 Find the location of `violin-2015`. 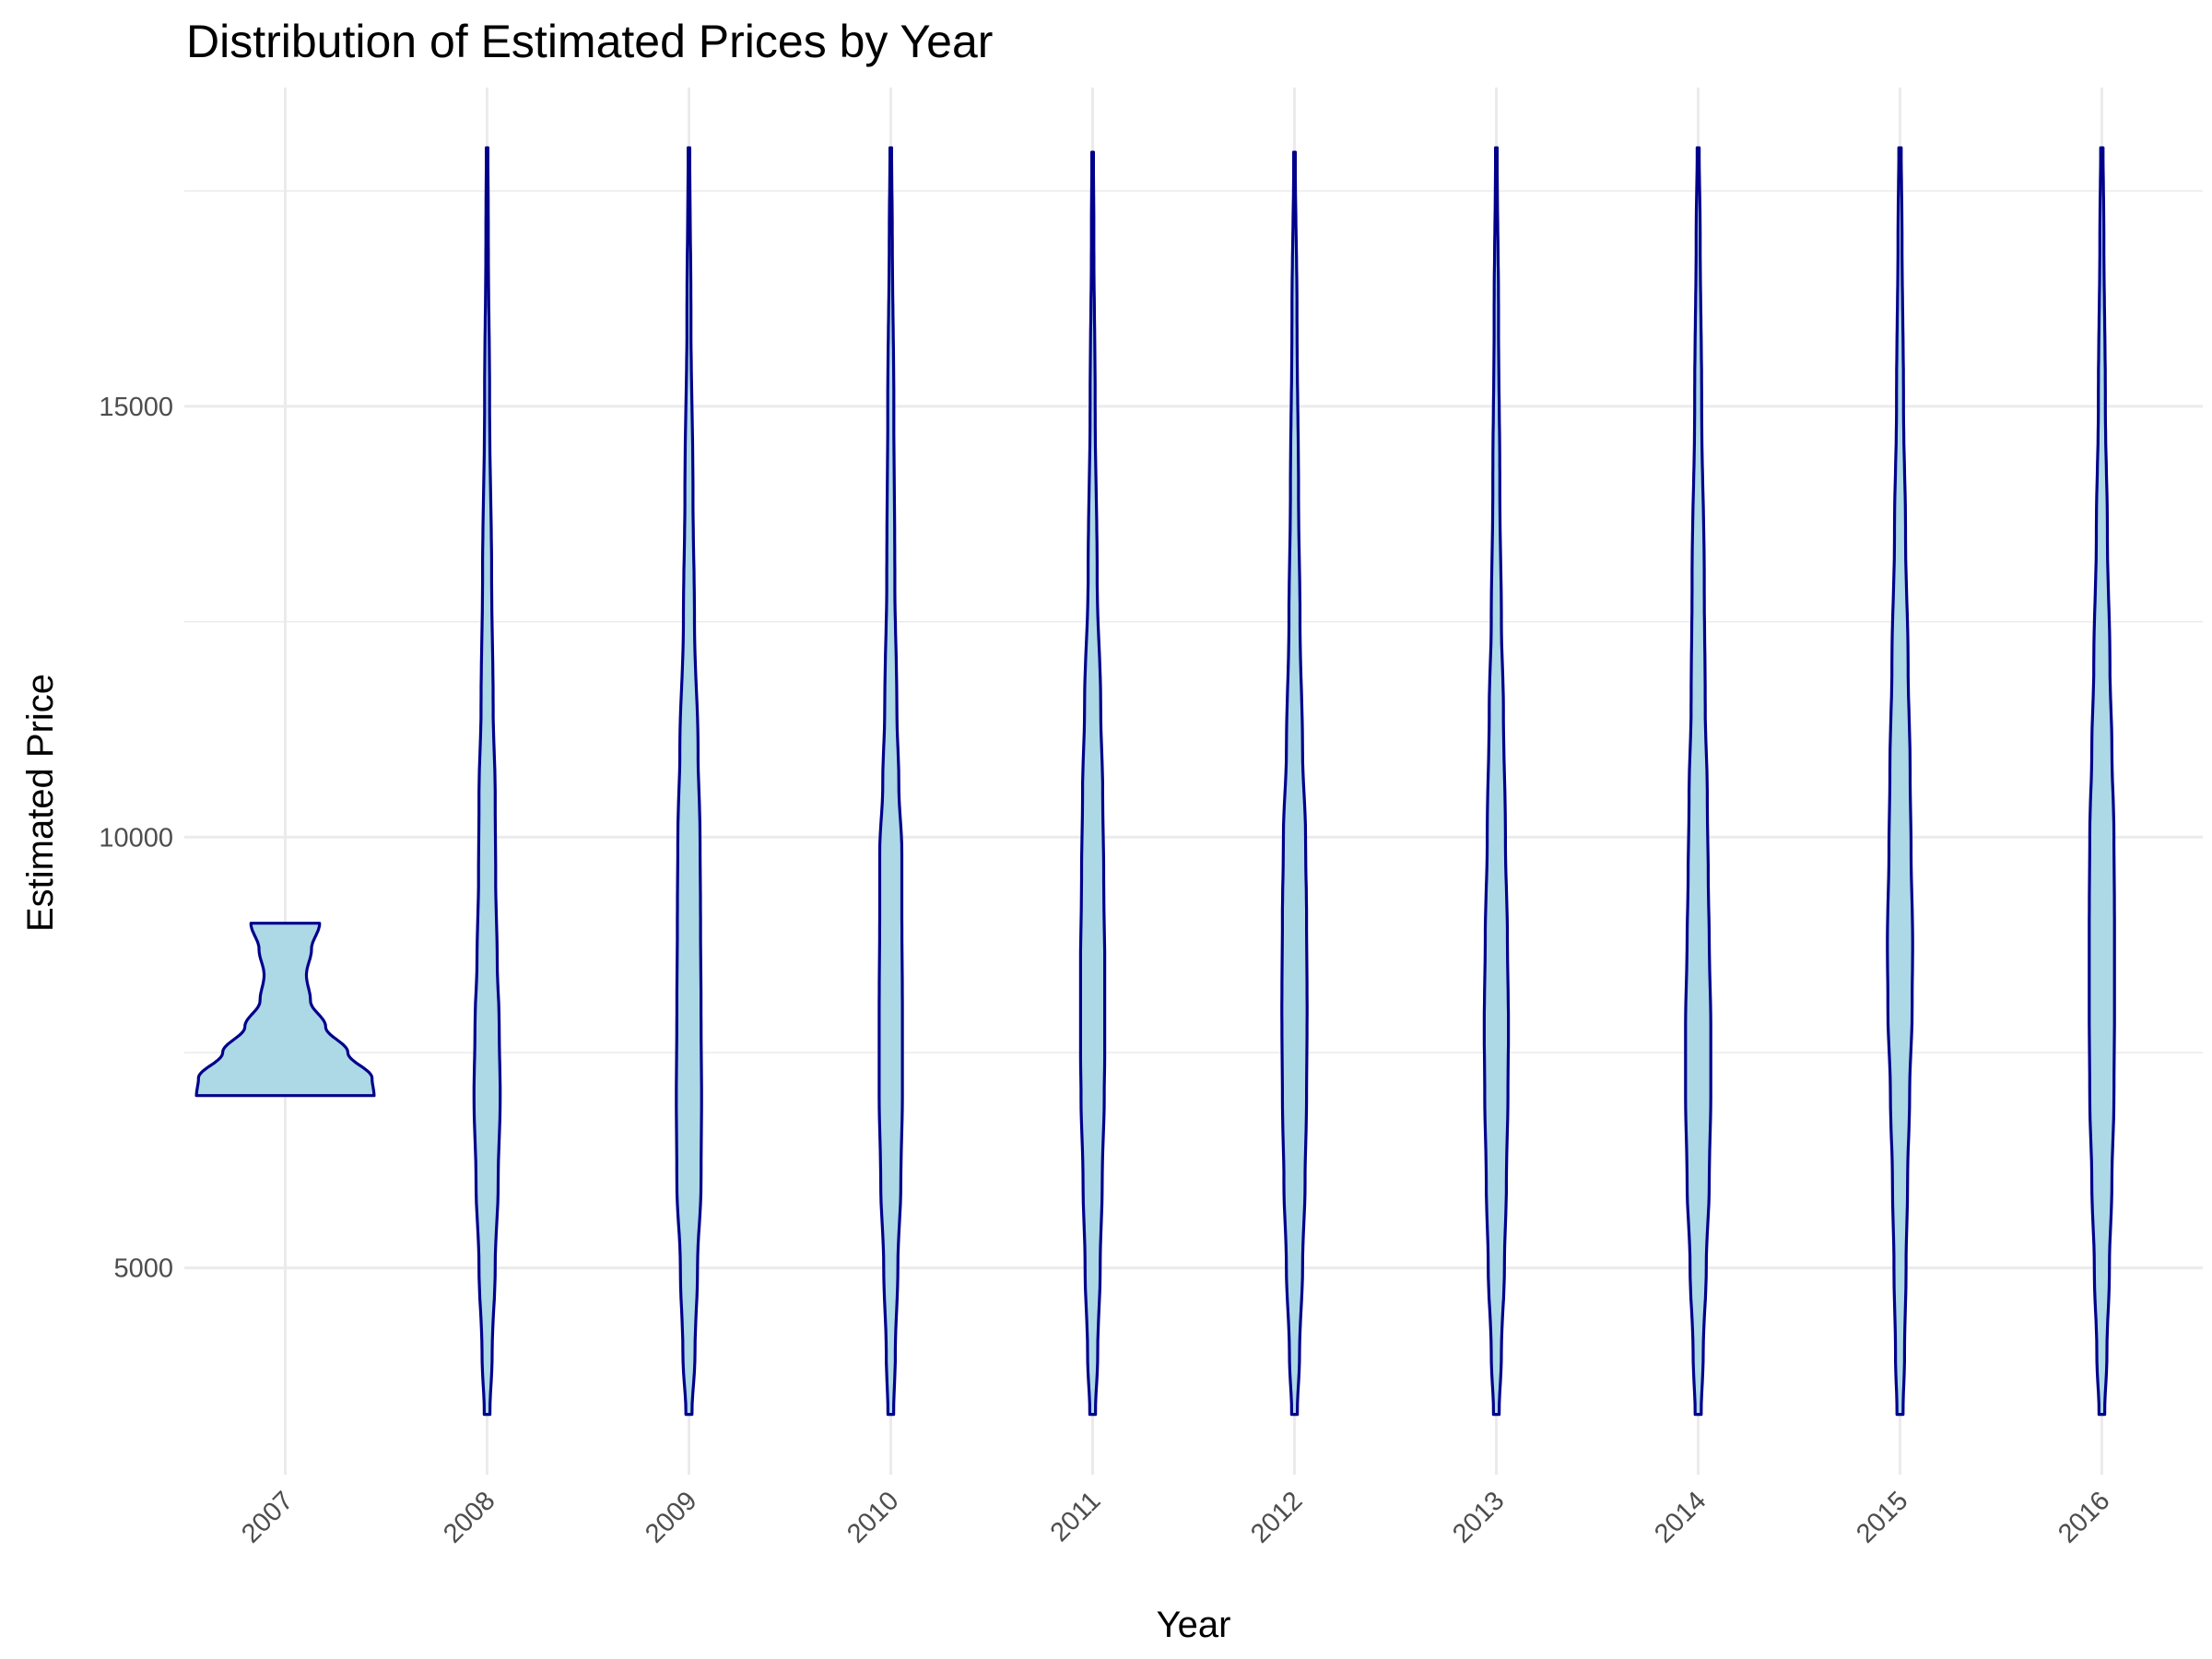

violin-2015 is located at coordinates (1900, 781).